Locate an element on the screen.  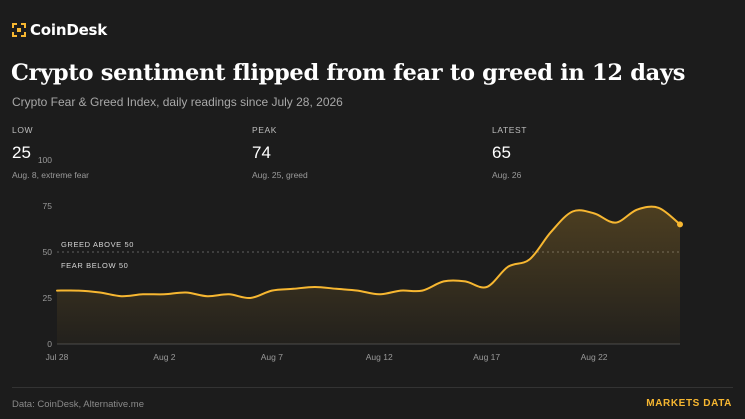
coindesk-logo-icon is located at coordinates (19, 30).